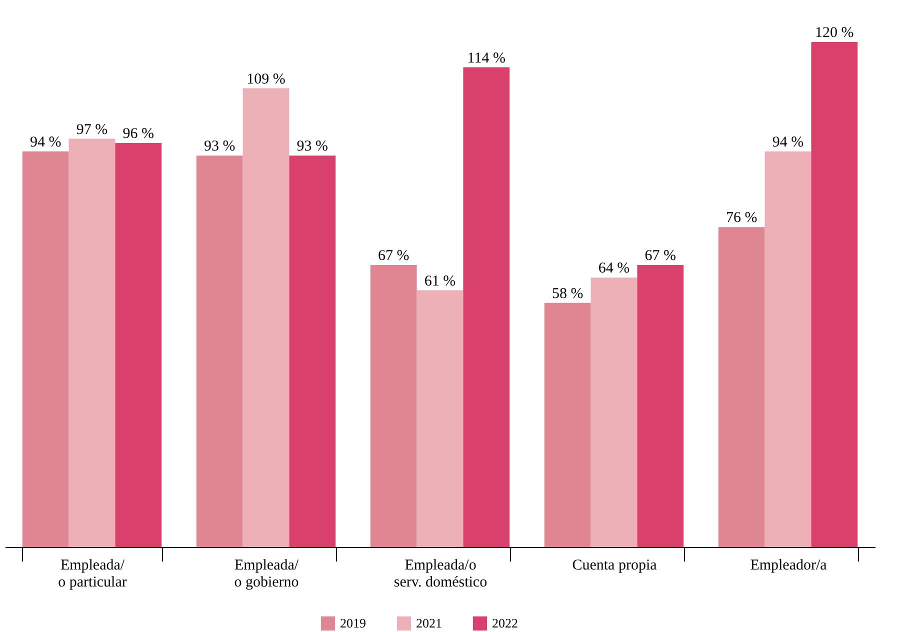 The height and width of the screenshot is (632, 910). What do you see at coordinates (440, 281) in the screenshot?
I see `data-label: 61 %` at bounding box center [440, 281].